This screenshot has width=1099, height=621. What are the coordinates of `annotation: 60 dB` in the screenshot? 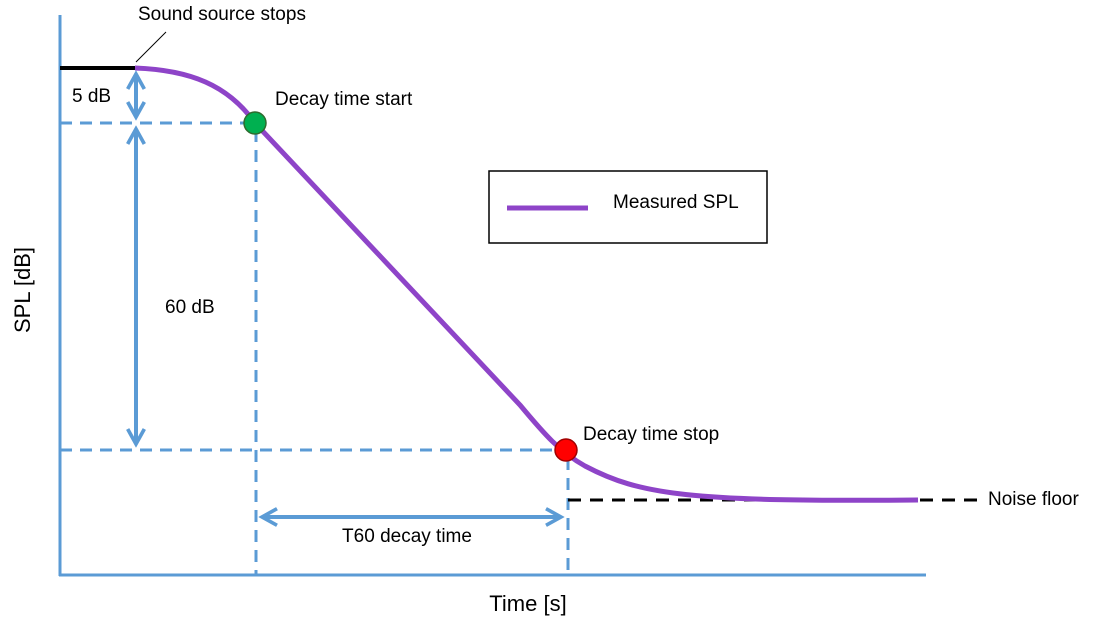 It's located at (190, 307).